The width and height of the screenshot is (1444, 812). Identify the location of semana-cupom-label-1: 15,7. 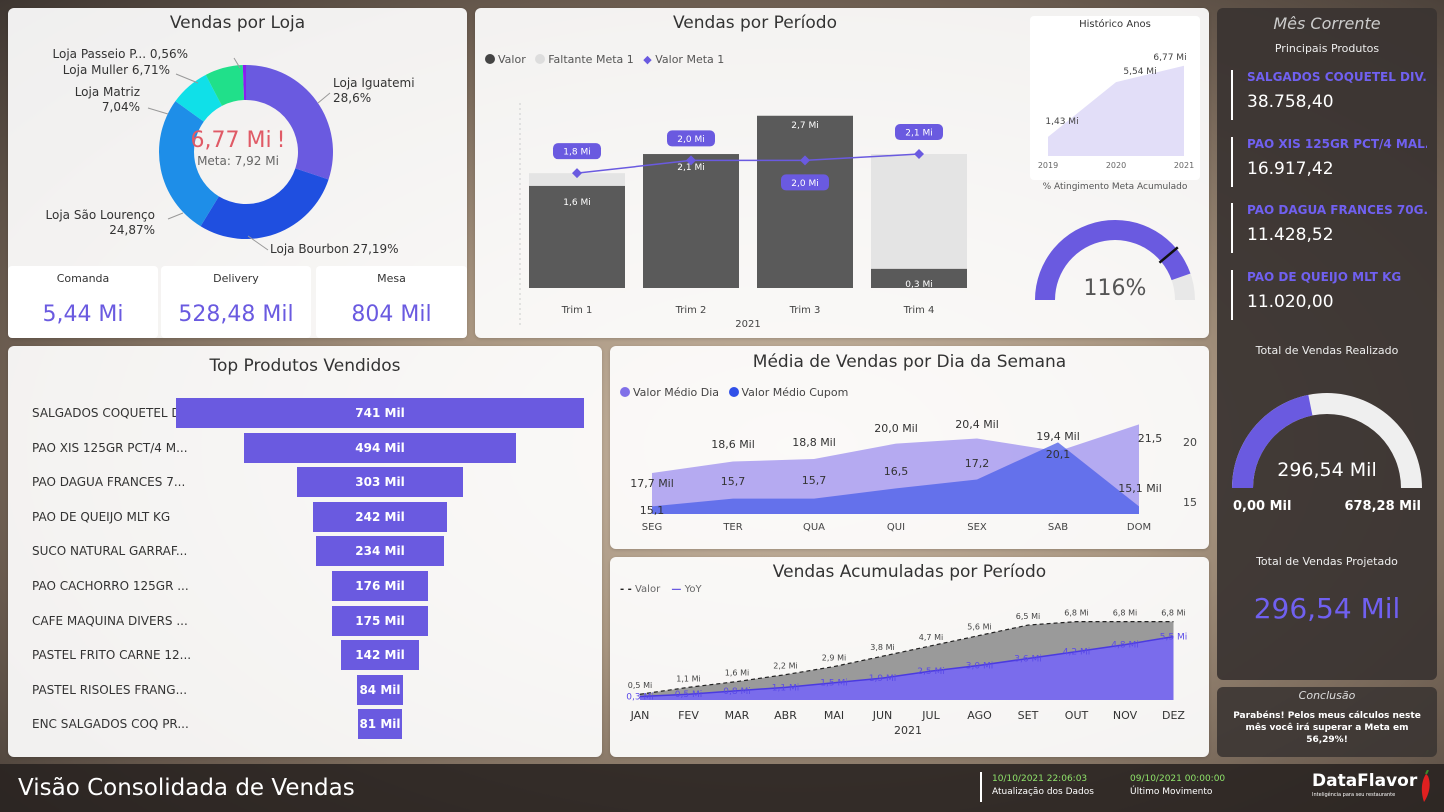
(733, 481).